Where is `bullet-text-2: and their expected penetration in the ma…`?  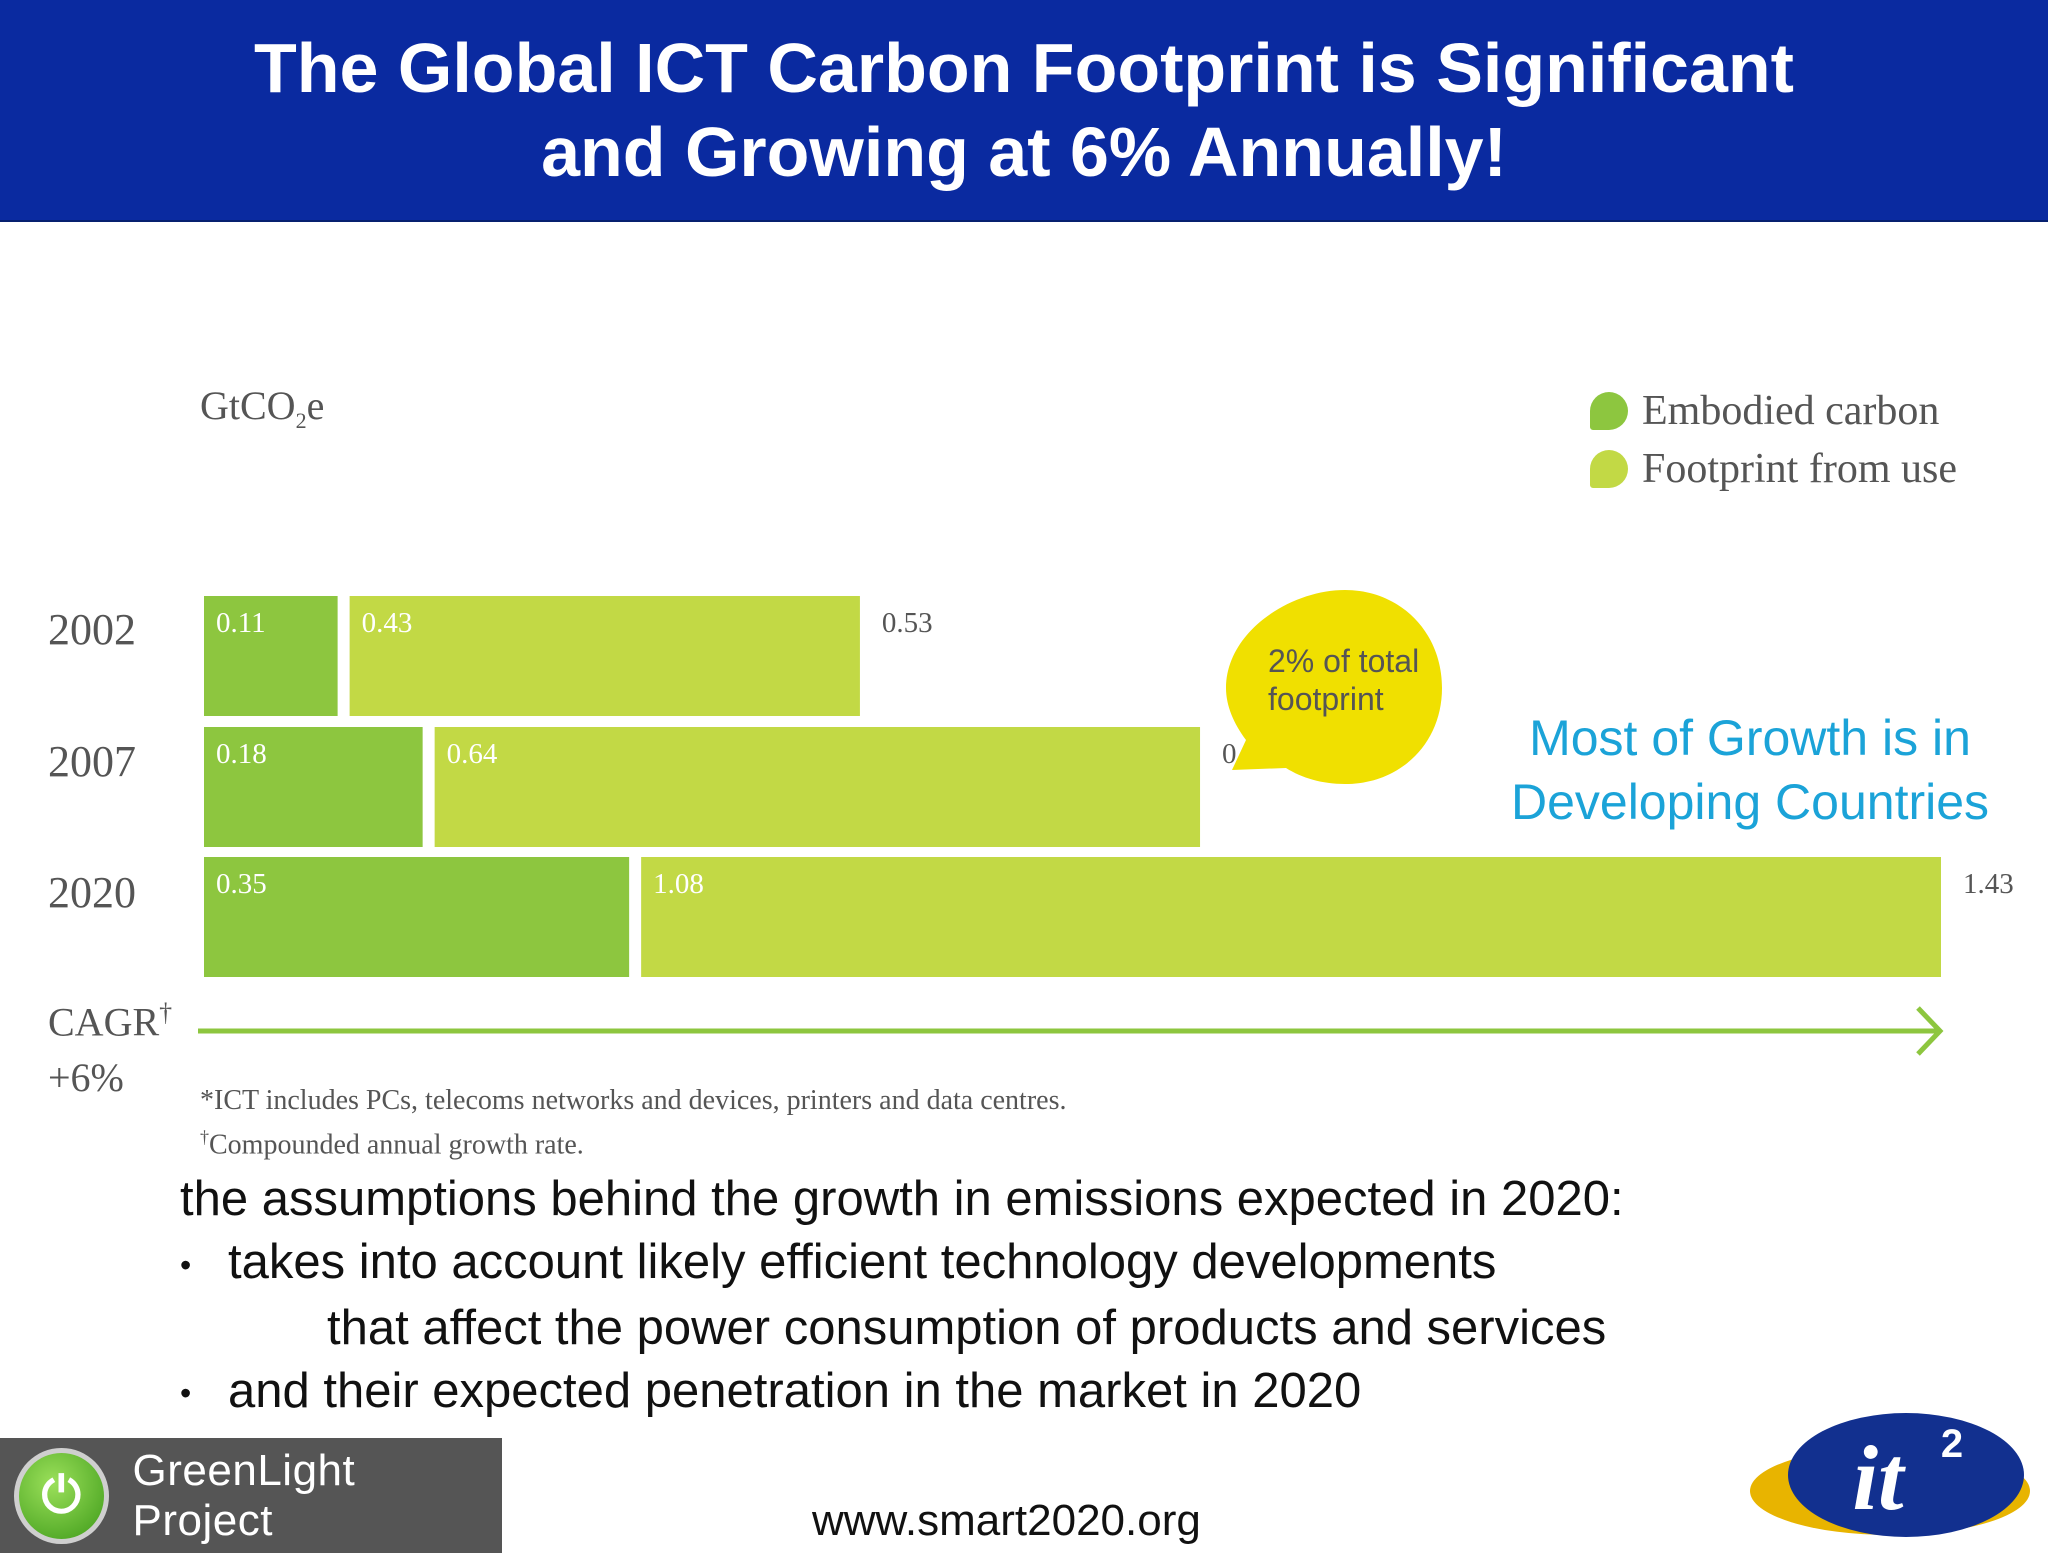
bullet-text-2: and their expected penetration in the ma… is located at coordinates (795, 1390).